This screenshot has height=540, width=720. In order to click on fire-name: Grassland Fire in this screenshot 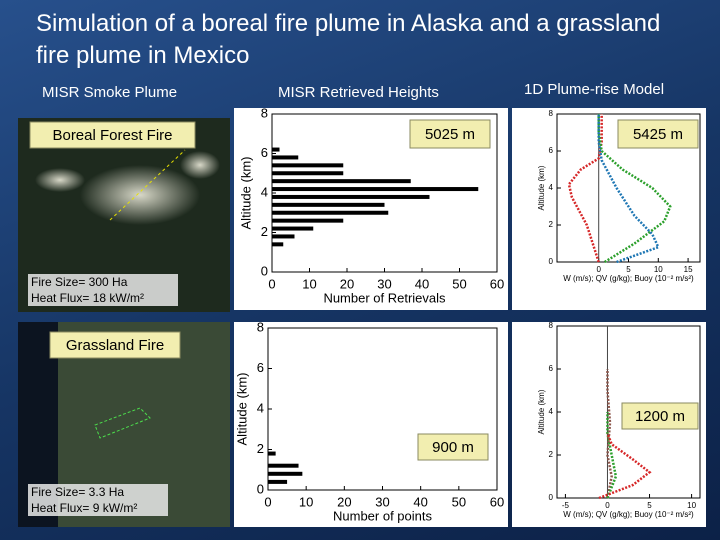, I will do `click(115, 345)`.